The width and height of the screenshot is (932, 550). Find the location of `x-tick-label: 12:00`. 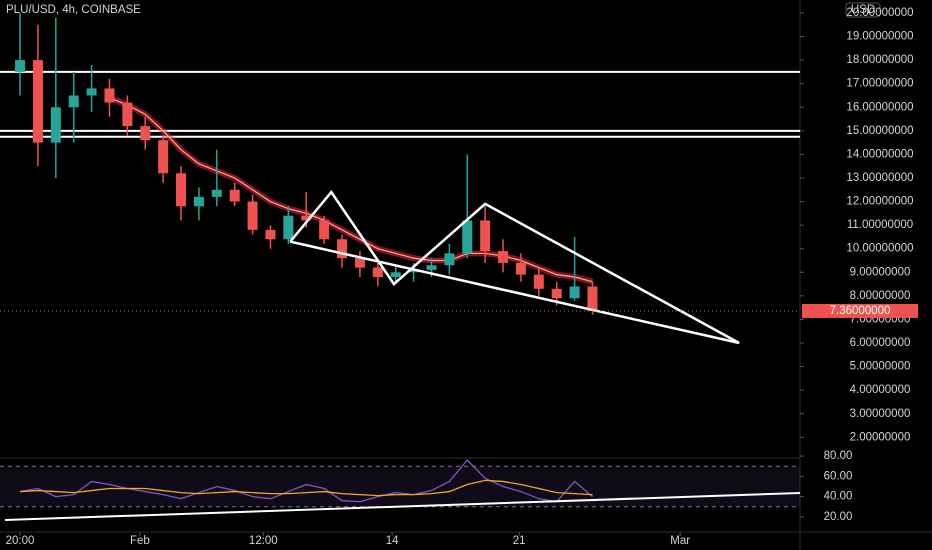

x-tick-label: 12:00 is located at coordinates (263, 541).